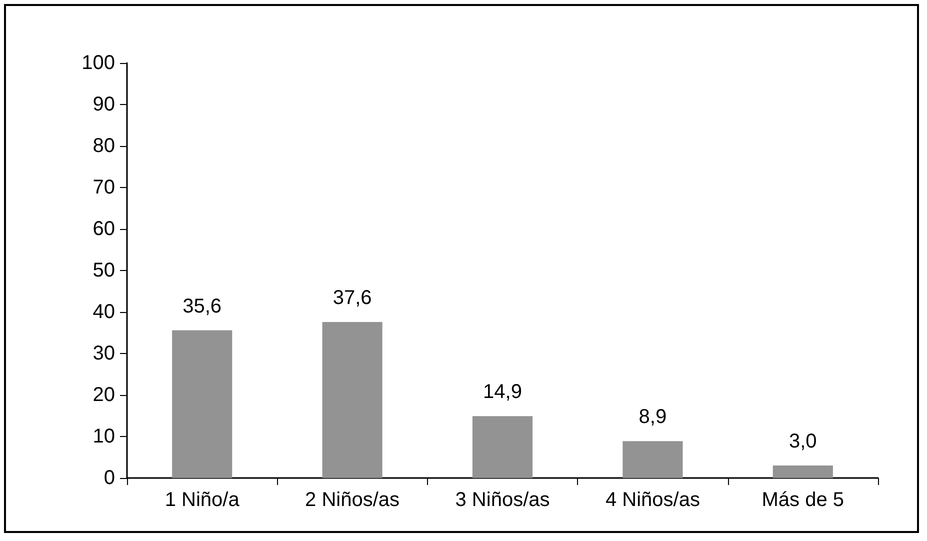 The image size is (927, 541). Describe the element at coordinates (202, 306) in the screenshot. I see `data-label: 35,6` at that location.